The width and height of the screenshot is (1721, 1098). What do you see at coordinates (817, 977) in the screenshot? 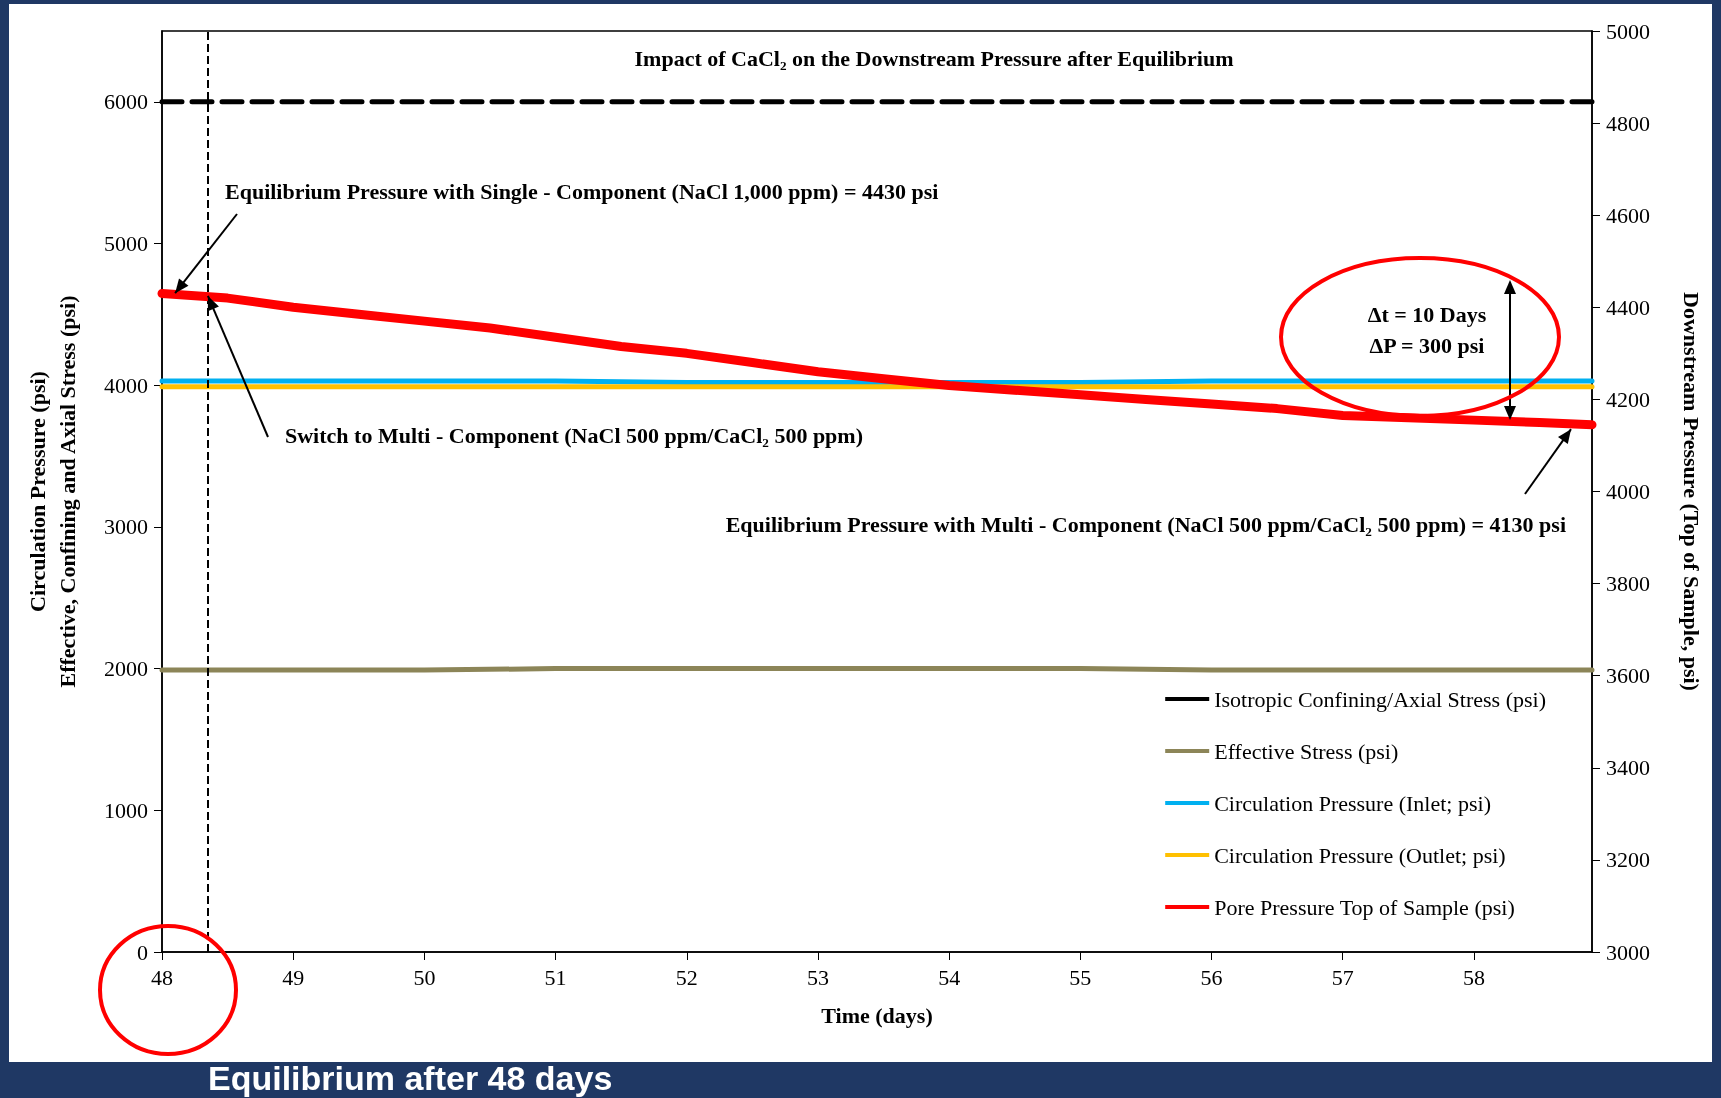
I see `x-tick-label: 53` at bounding box center [817, 977].